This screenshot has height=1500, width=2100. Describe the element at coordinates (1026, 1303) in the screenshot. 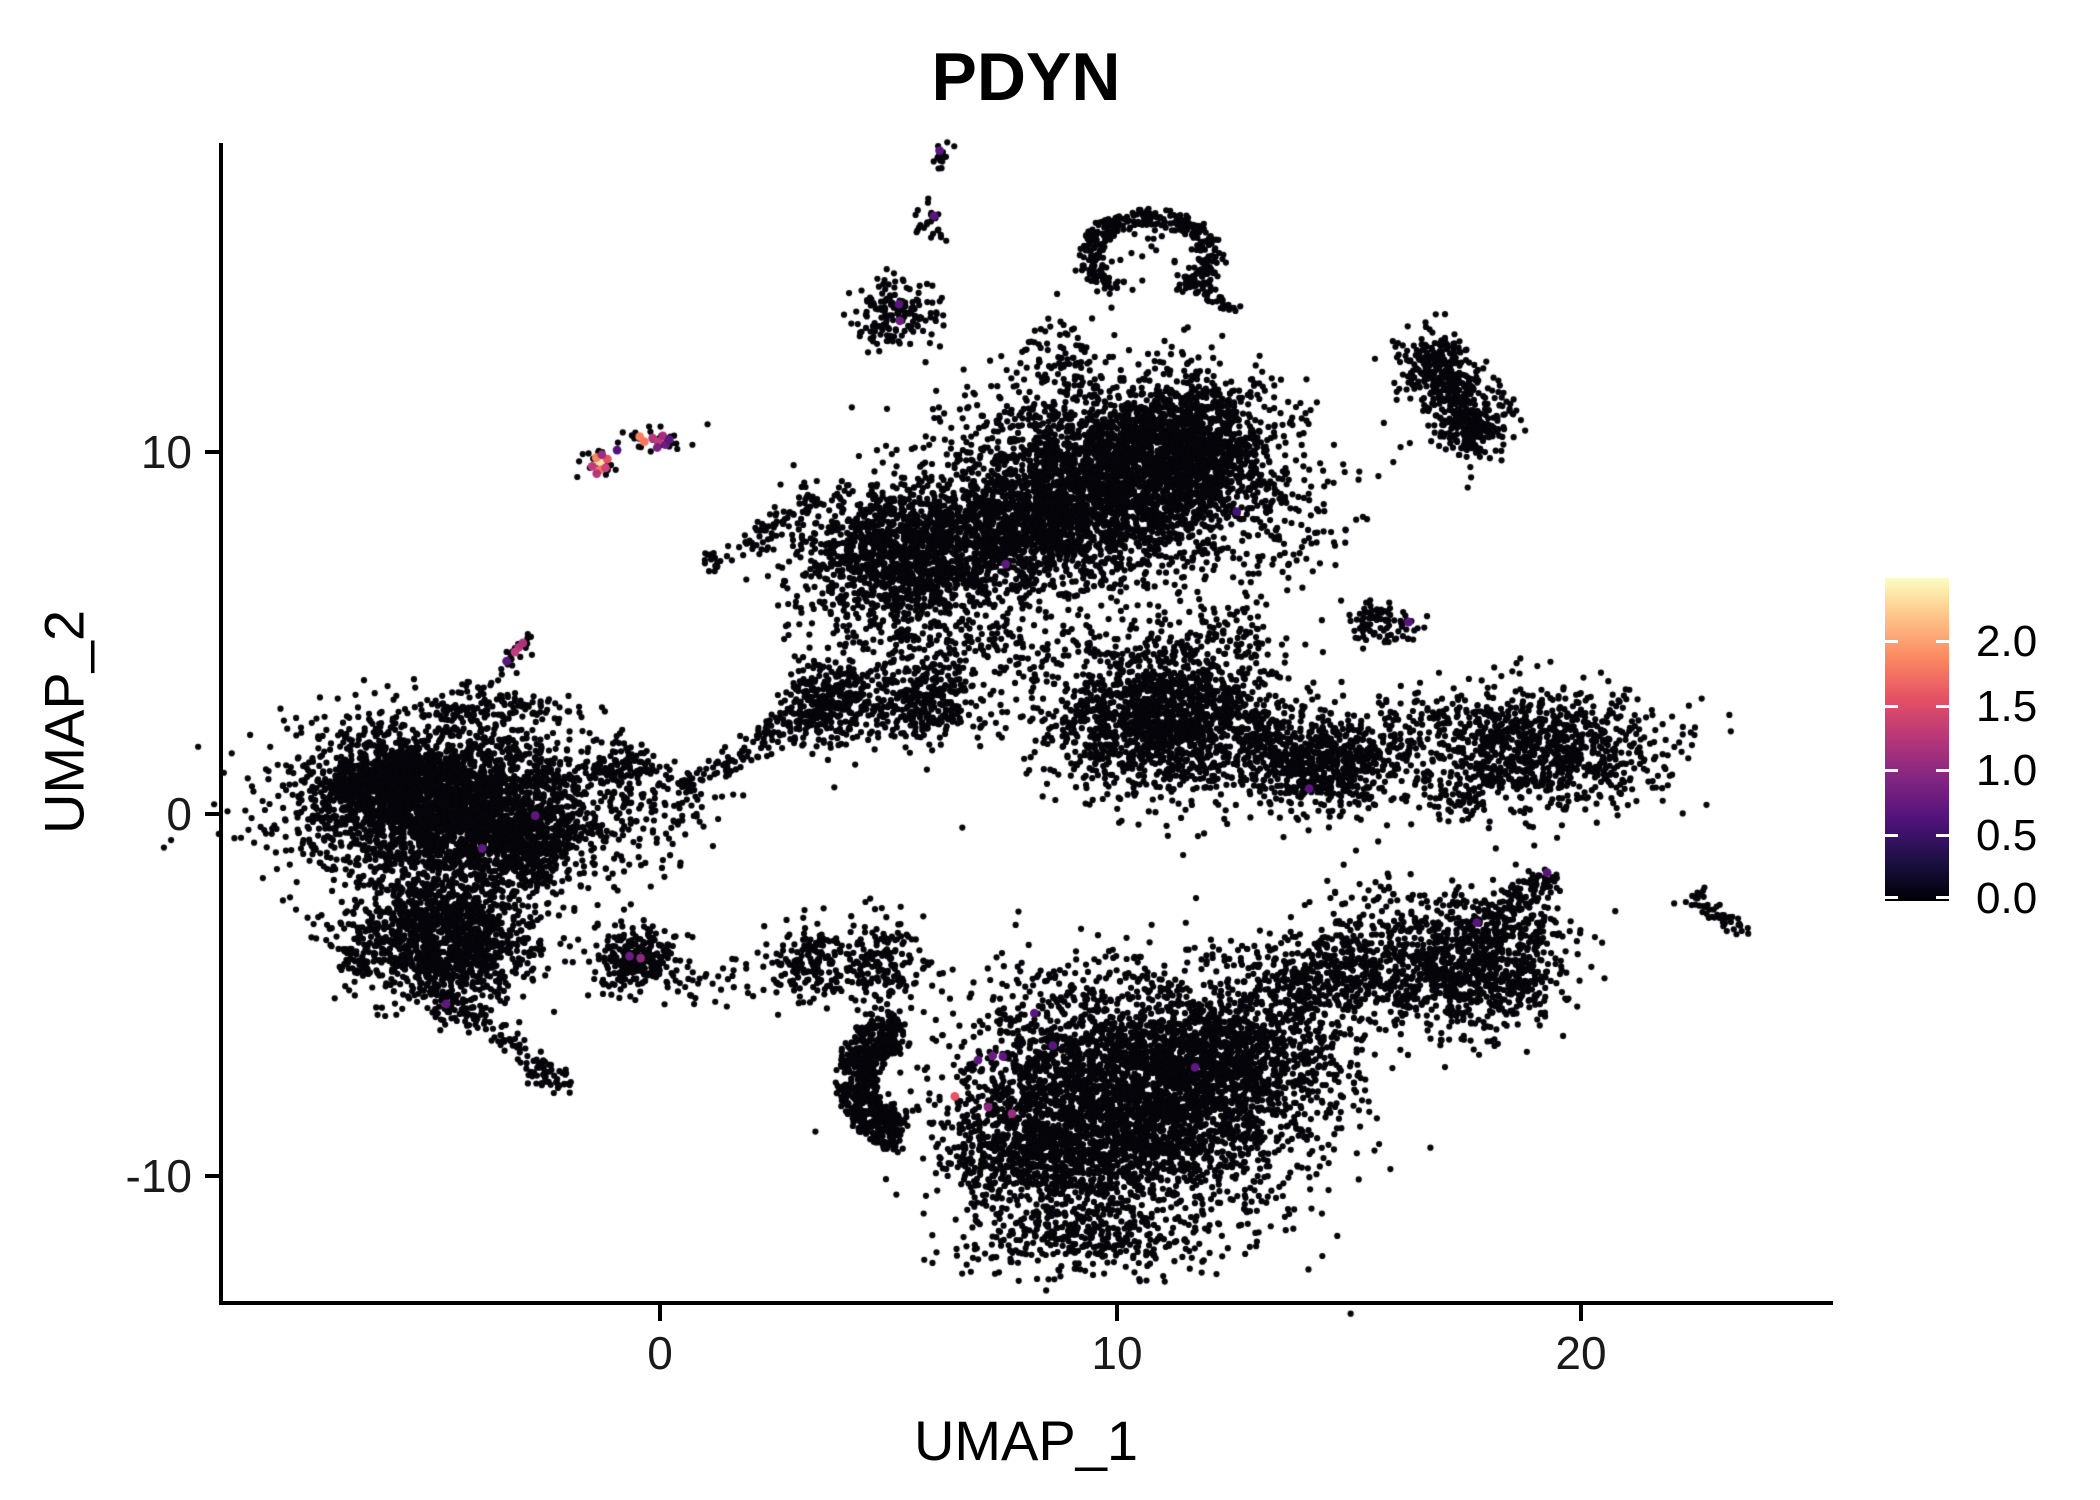

I see `x-axis-line` at that location.